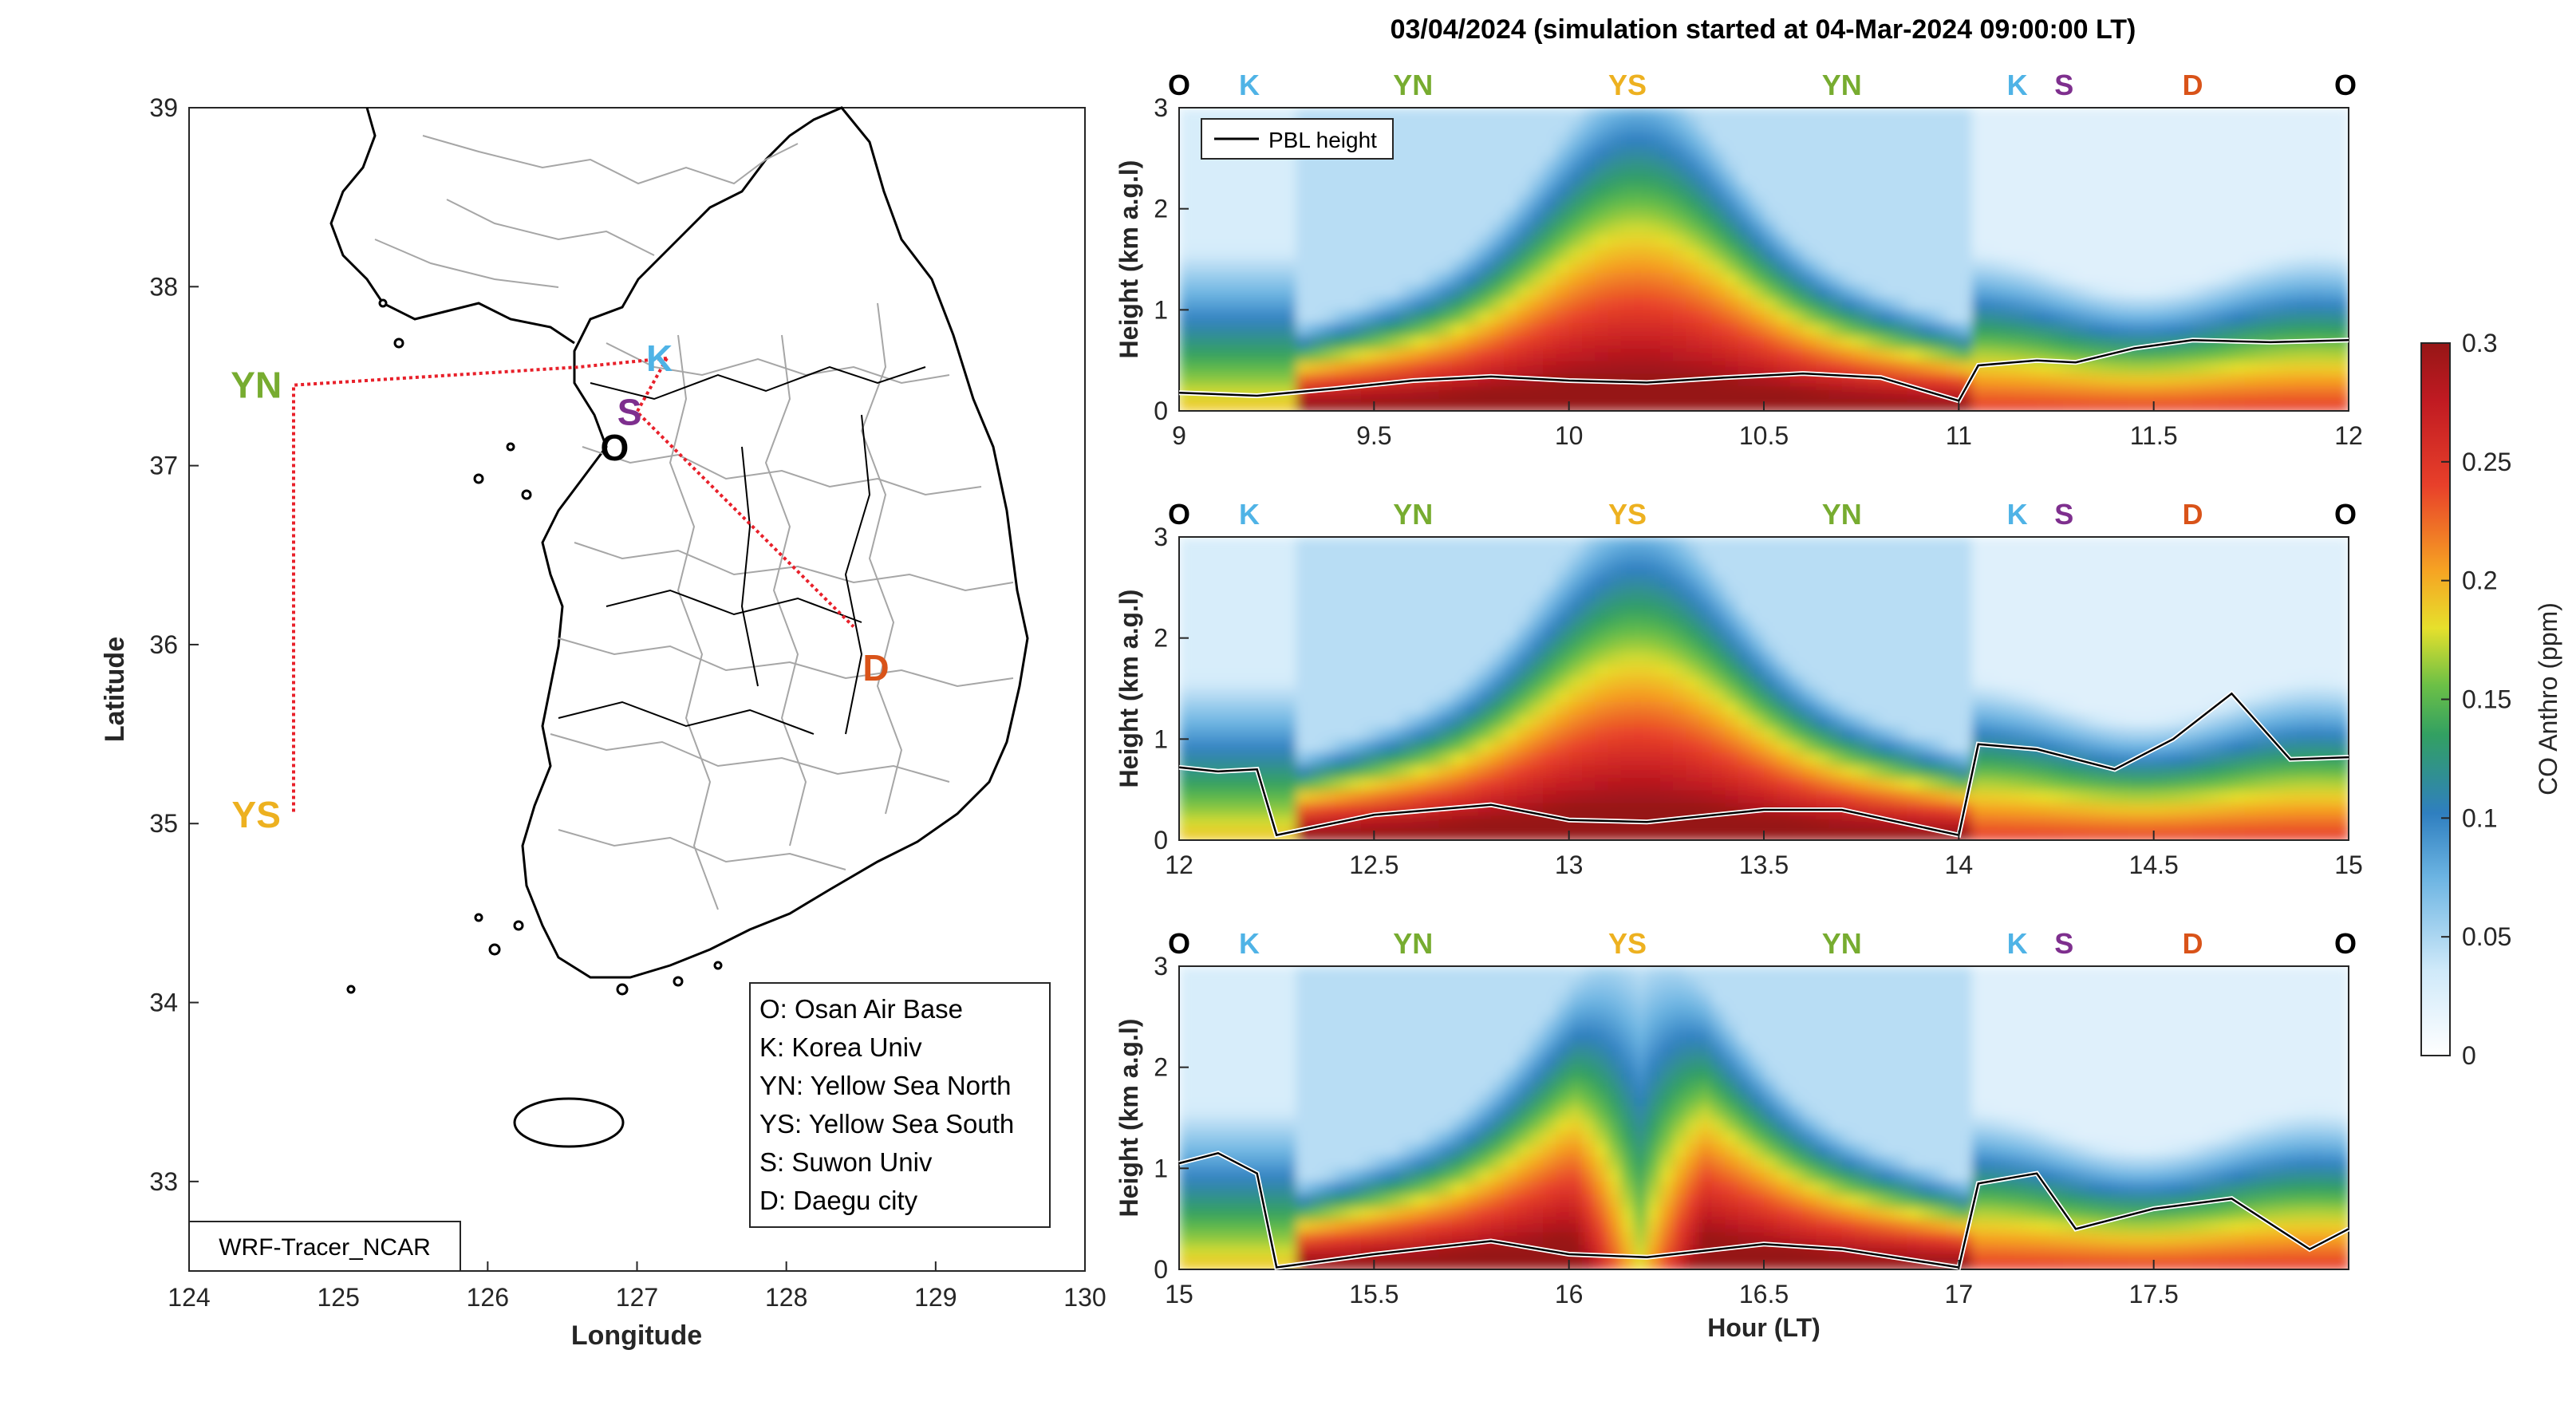 This screenshot has width=2576, height=1413. What do you see at coordinates (1764, 1327) in the screenshot?
I see `curtain-xlabel: Hour (LT)` at bounding box center [1764, 1327].